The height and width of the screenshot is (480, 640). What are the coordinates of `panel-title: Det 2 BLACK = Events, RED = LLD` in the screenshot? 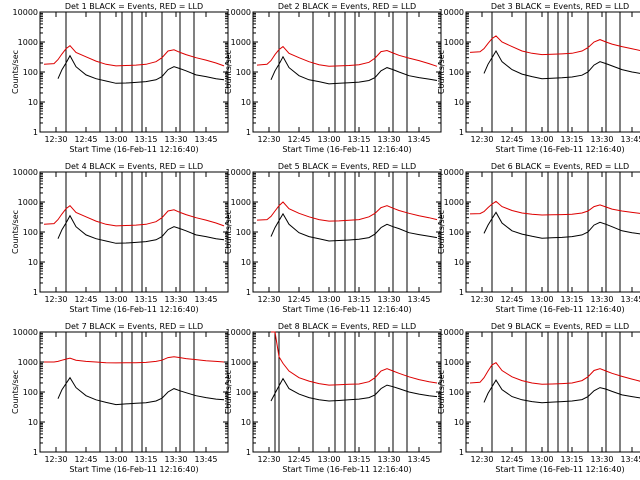 It's located at (347, 6).